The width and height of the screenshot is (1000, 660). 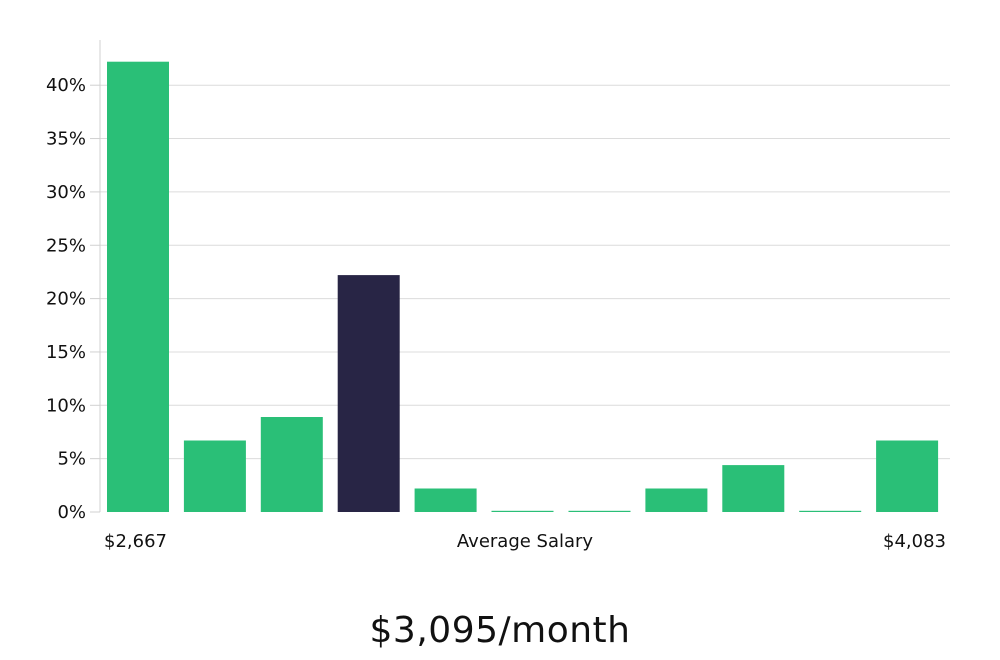 I want to click on x-min-label: $2,667, so click(x=135, y=541).